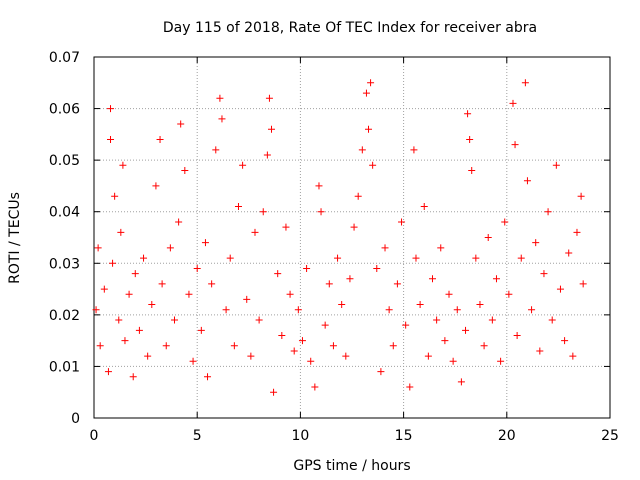 The width and height of the screenshot is (640, 480). What do you see at coordinates (64, 213) in the screenshot?
I see `y-tick-label: 0.04` at bounding box center [64, 213].